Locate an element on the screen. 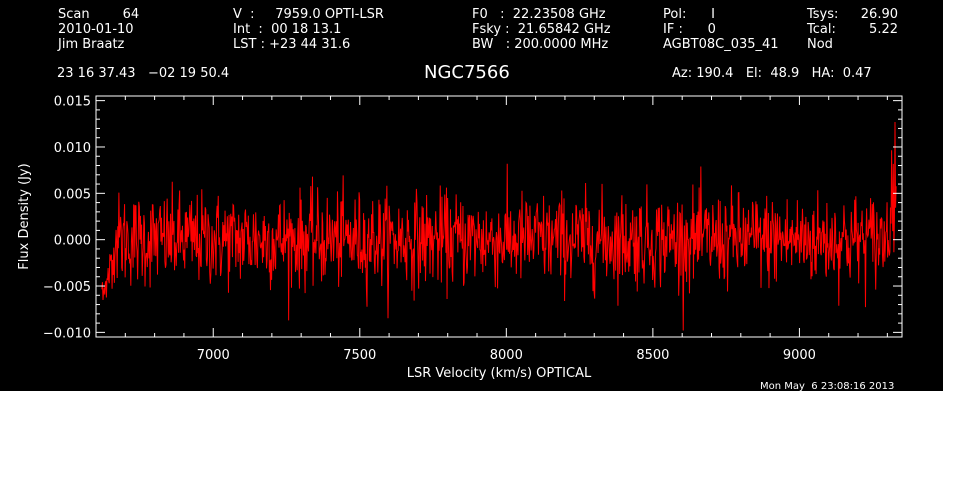 The height and width of the screenshot is (490, 962). header-col6-line-0: 26.90 is located at coordinates (879, 14).